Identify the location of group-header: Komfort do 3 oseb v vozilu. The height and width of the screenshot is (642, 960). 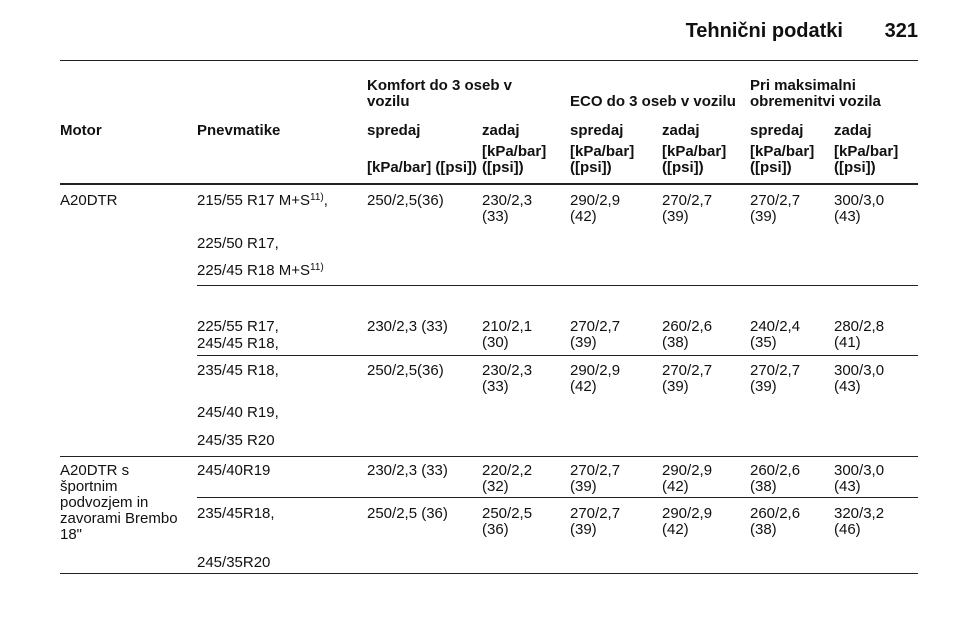
(440, 93).